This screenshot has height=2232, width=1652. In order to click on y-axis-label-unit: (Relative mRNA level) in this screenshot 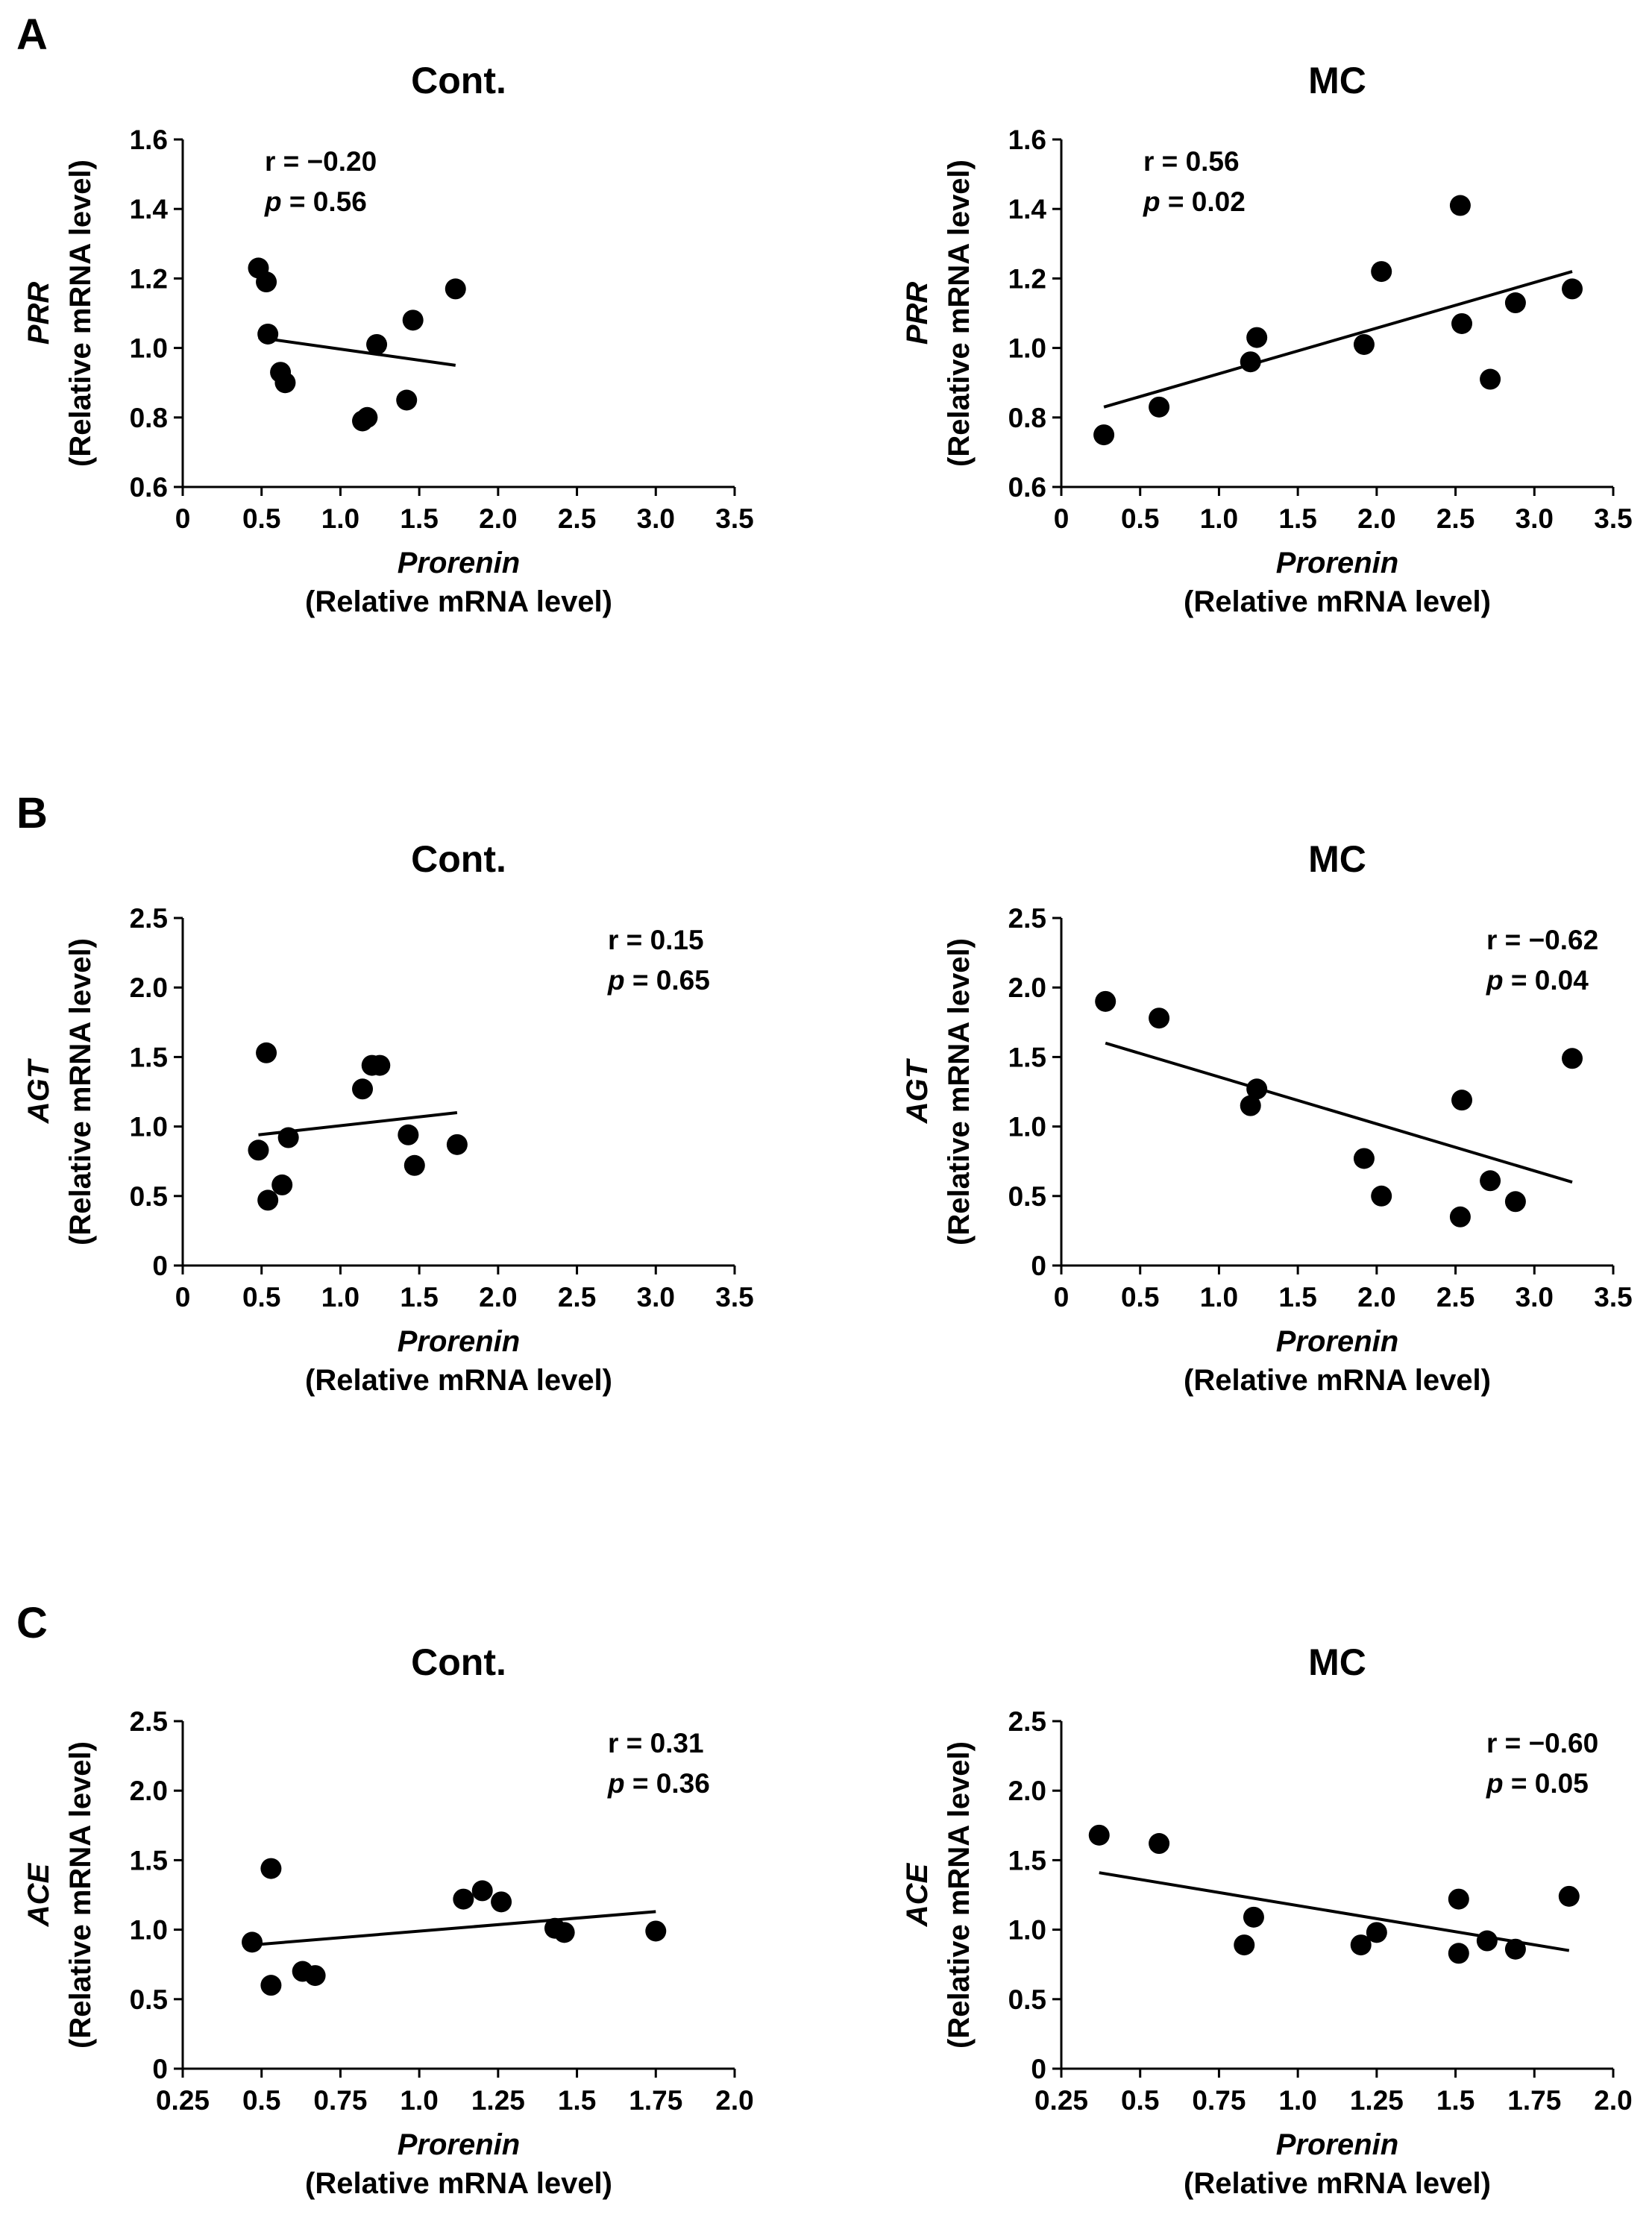, I will do `click(80, 1091)`.